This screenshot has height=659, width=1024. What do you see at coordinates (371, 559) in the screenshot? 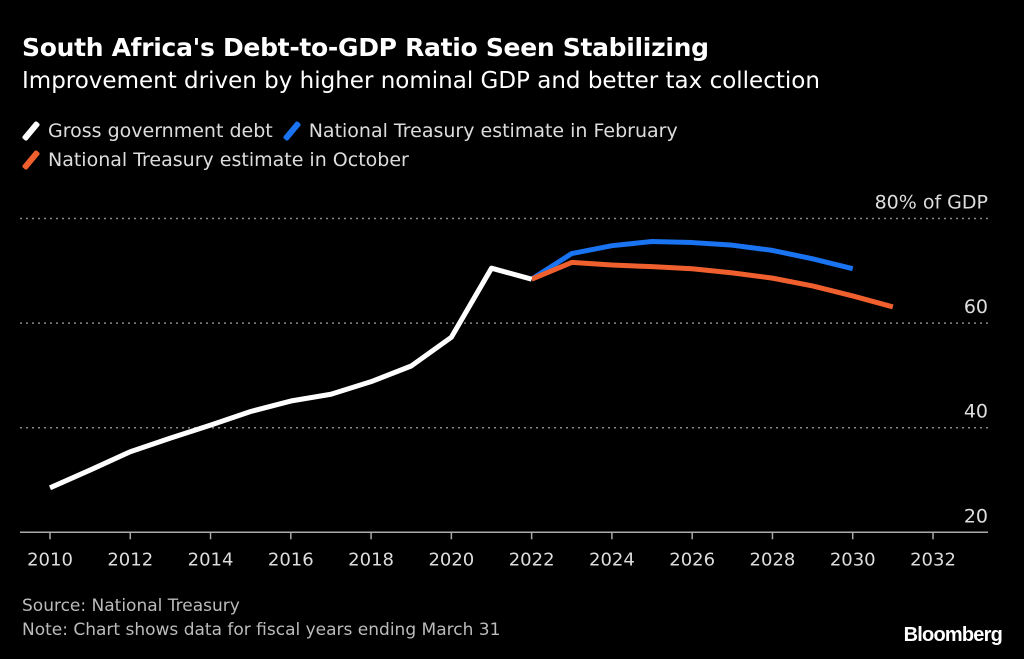
I see `x-tick-label: 2018` at bounding box center [371, 559].